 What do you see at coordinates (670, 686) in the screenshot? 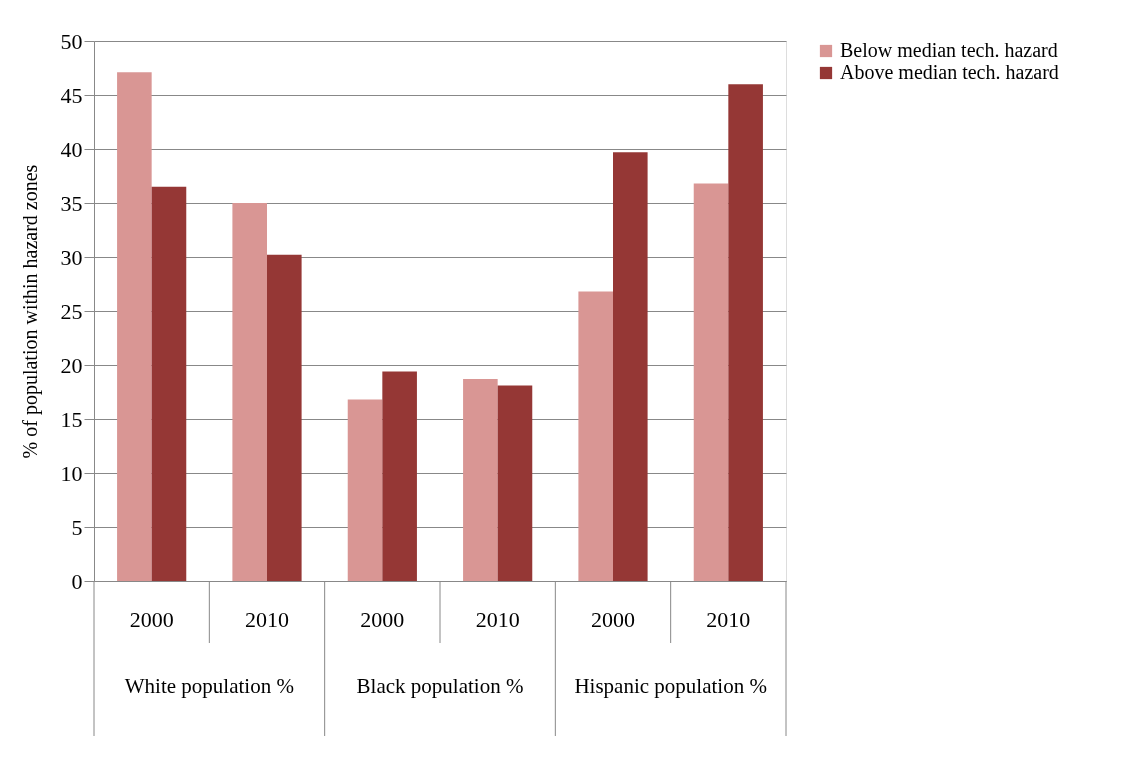
I see `text: Hispanic population %` at bounding box center [670, 686].